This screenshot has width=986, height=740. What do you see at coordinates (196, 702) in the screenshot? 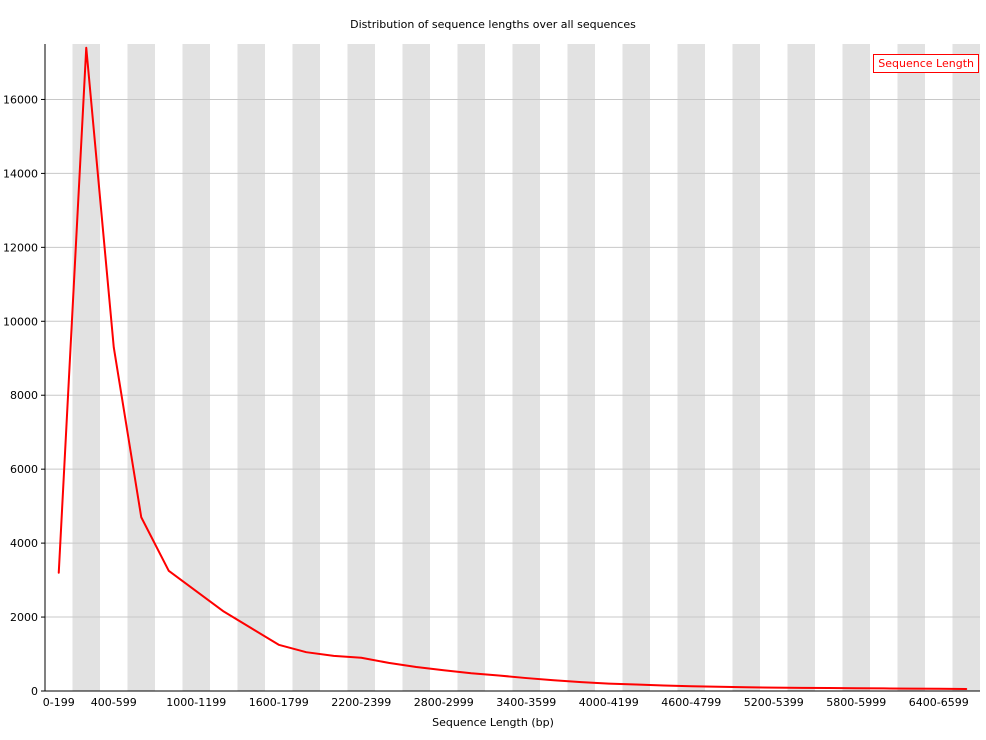
I see `x-tick-label: 1000-1199` at bounding box center [196, 702].